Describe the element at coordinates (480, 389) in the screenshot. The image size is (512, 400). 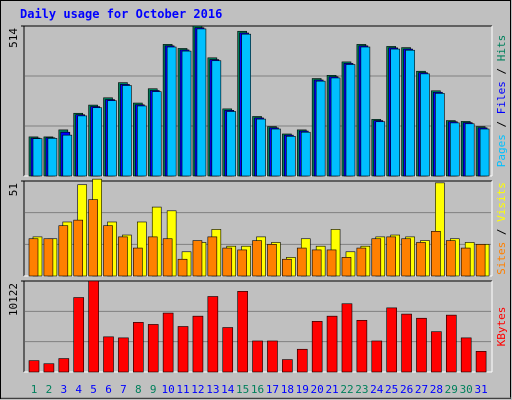
I see `x-tick-label: 31` at that location.